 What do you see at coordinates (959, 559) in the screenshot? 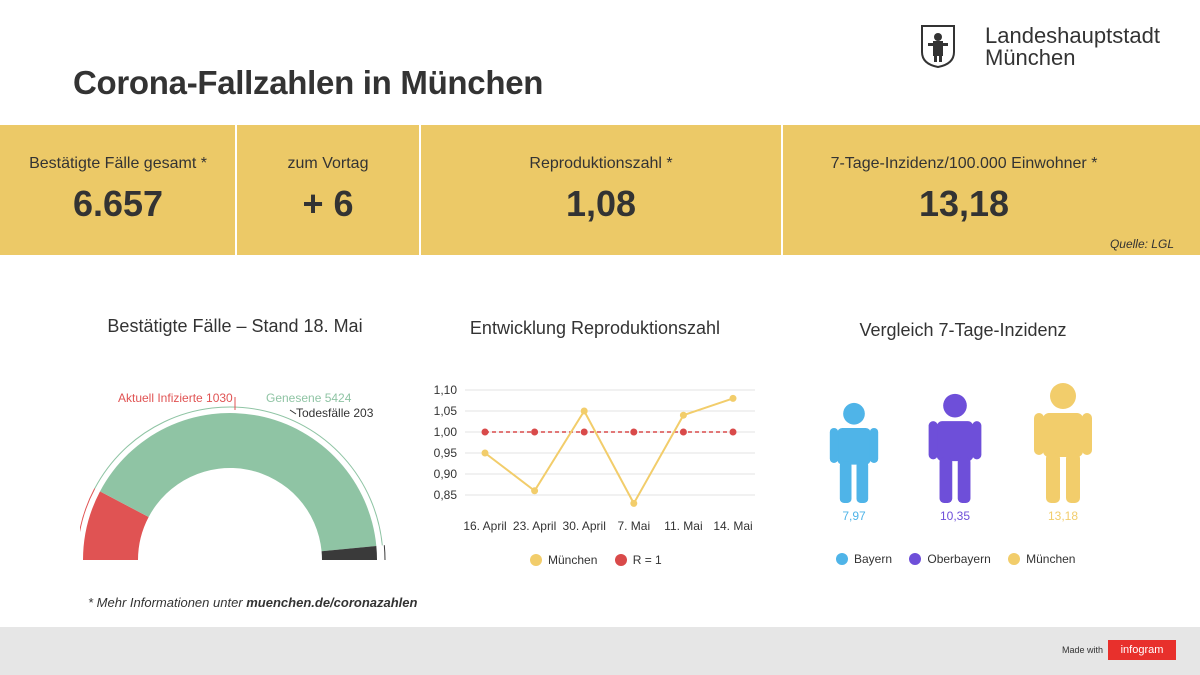
I see `legend-label: Oberbayern` at bounding box center [959, 559].